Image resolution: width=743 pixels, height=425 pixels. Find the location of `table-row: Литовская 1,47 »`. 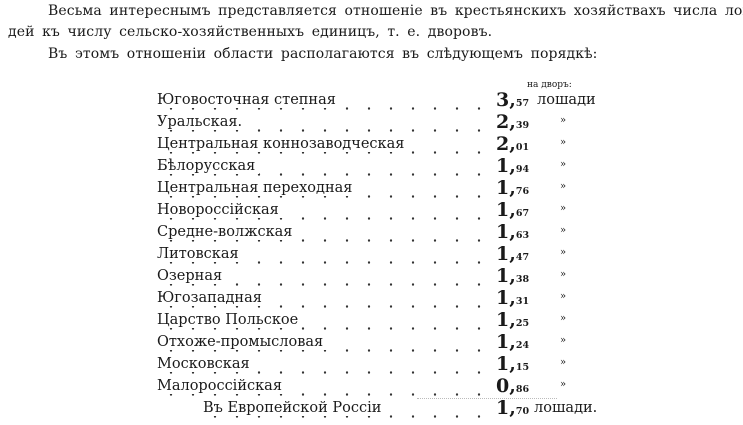

table-row: Литовская 1,47 » is located at coordinates (377, 255).